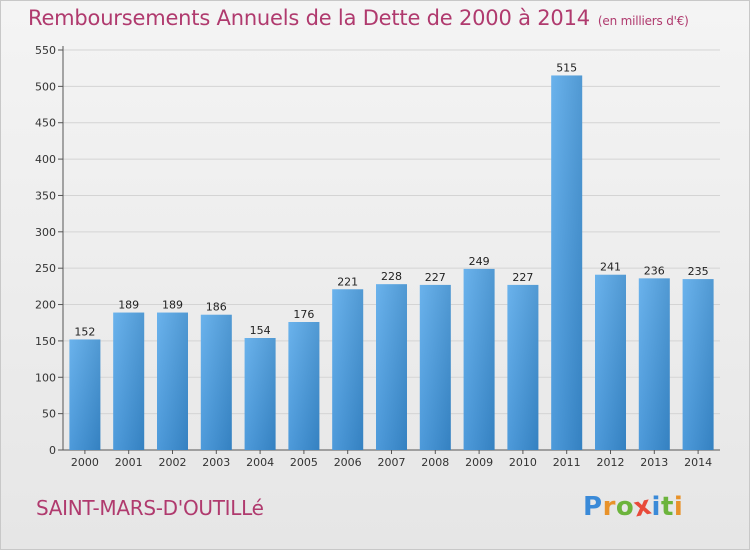  I want to click on proxiti-logo: Proxiti, so click(633, 507).